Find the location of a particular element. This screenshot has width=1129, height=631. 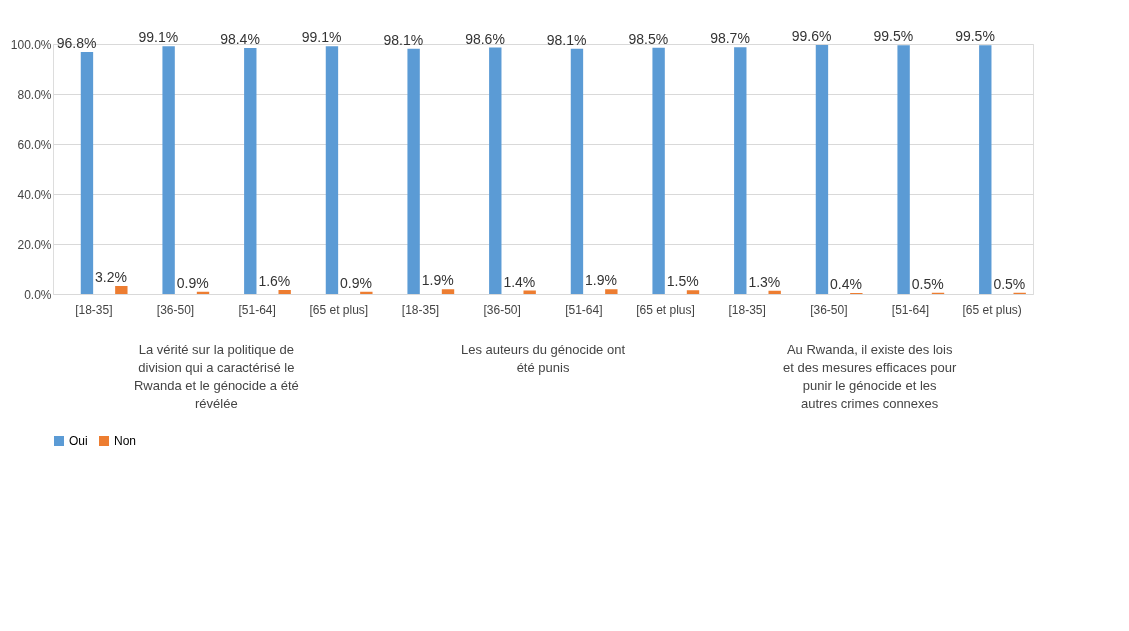

data-label: 96.8% is located at coordinates (76, 43).